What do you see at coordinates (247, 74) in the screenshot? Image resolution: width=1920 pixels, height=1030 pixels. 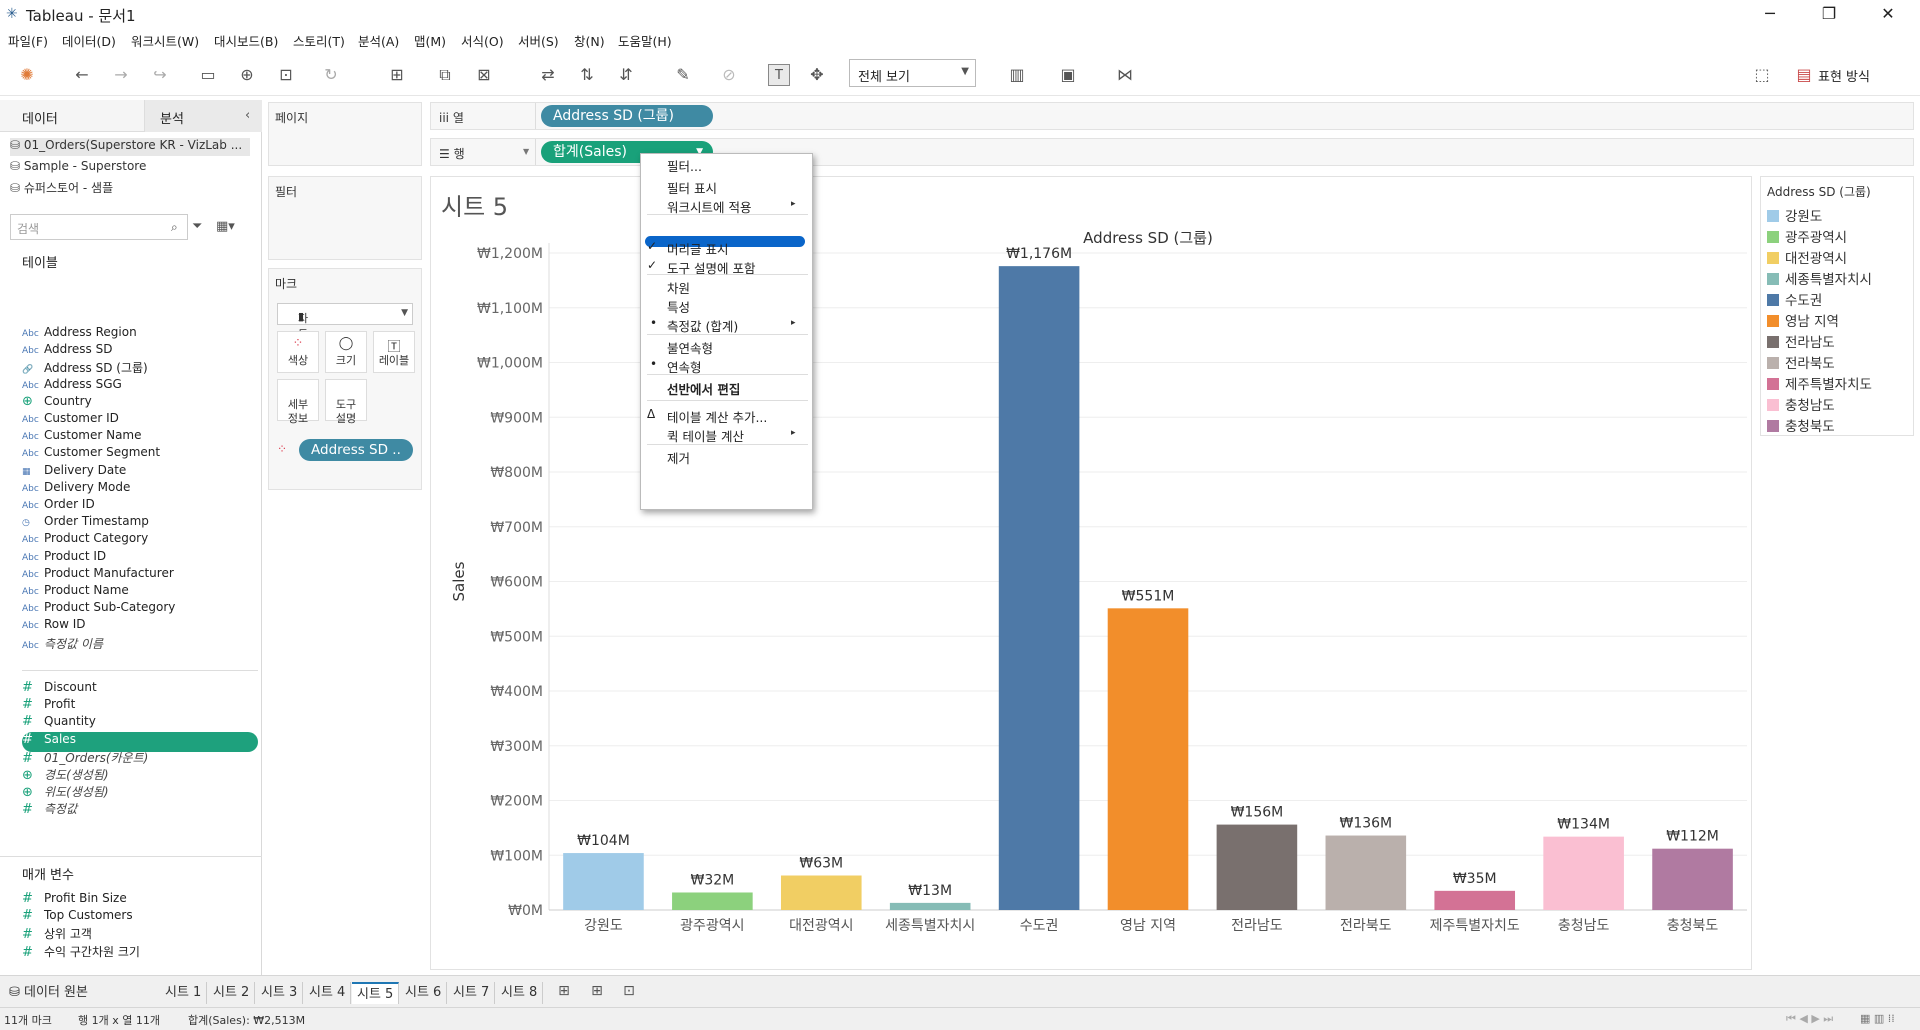 I see `new-datasource-icon: ⊕` at bounding box center [247, 74].